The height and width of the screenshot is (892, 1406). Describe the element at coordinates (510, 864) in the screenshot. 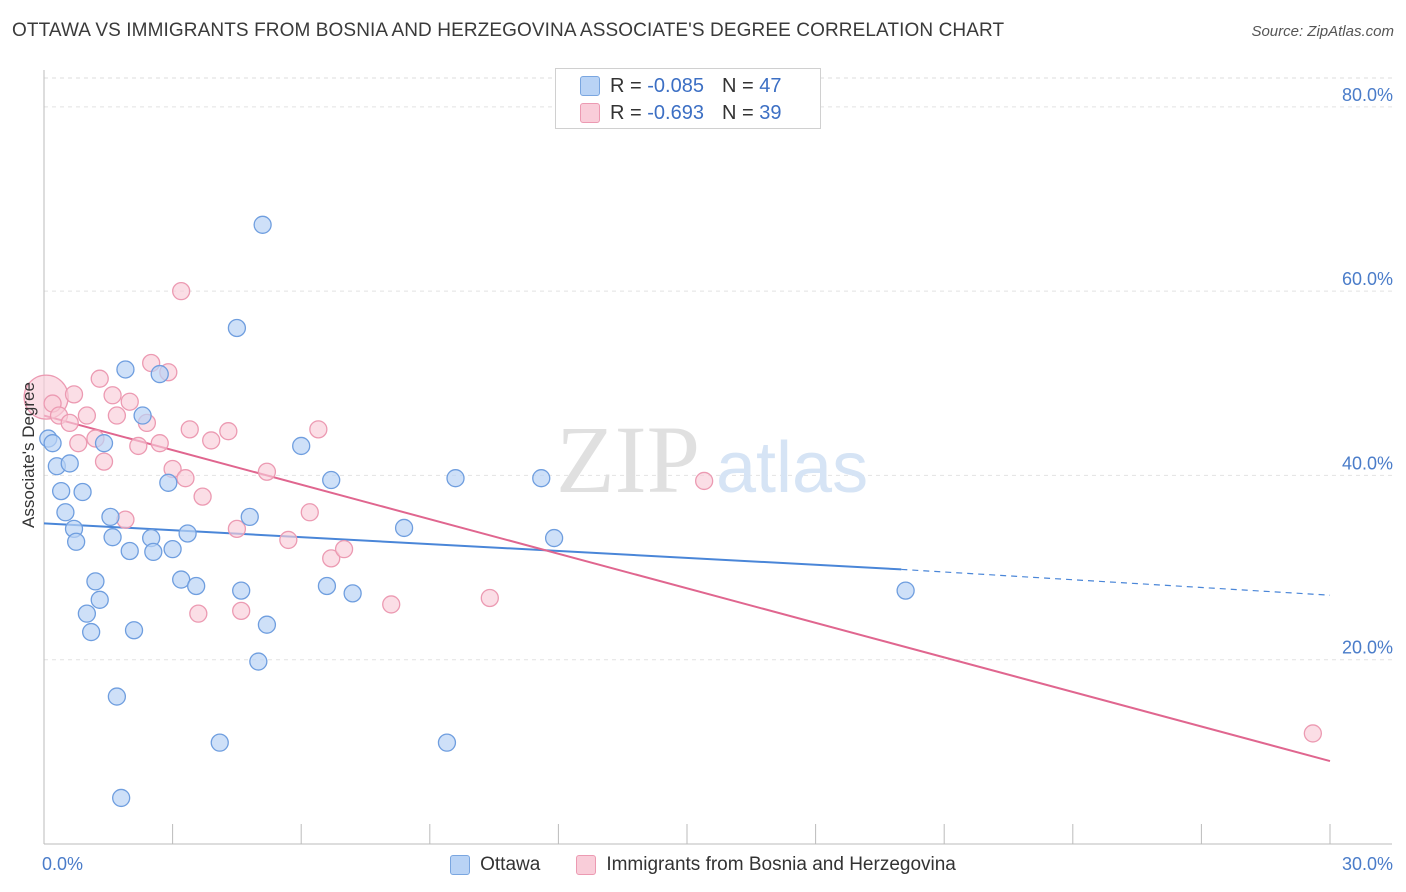

I see `legend-label-ottawa: Ottawa` at that location.